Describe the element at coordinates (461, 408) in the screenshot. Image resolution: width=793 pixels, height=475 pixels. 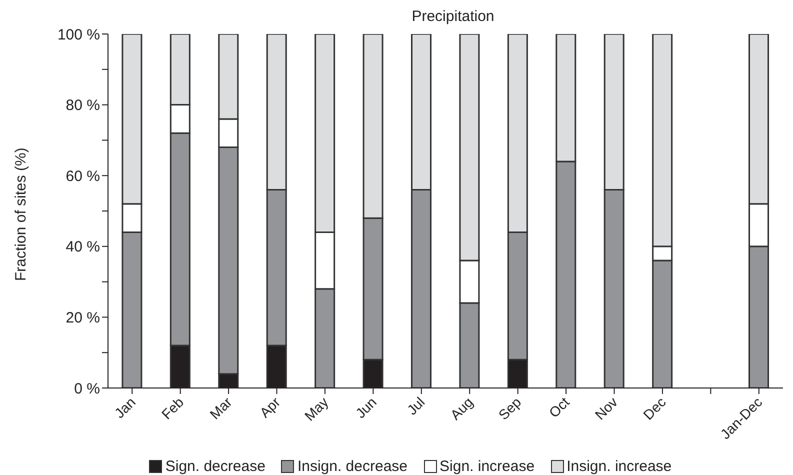
I see `x-tick-label: Aug` at that location.